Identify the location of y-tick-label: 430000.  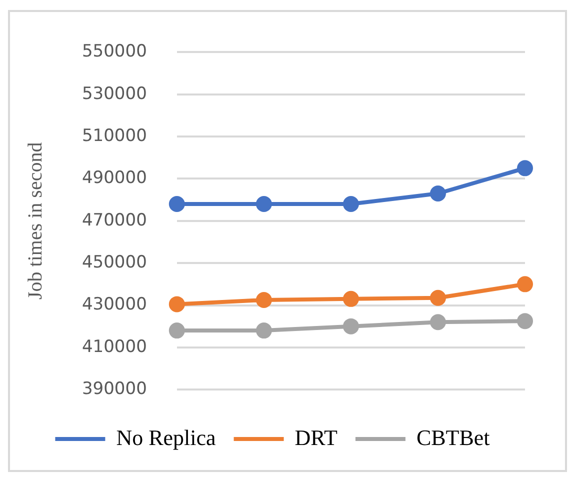
(114, 304).